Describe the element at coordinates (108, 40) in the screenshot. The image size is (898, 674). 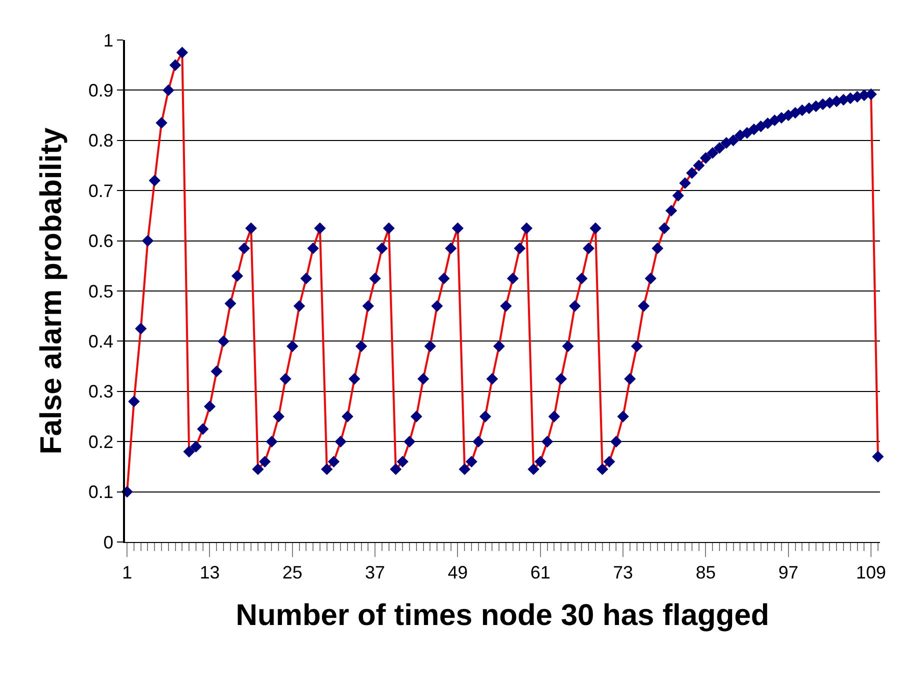
I see `y-tick-label: 1` at that location.